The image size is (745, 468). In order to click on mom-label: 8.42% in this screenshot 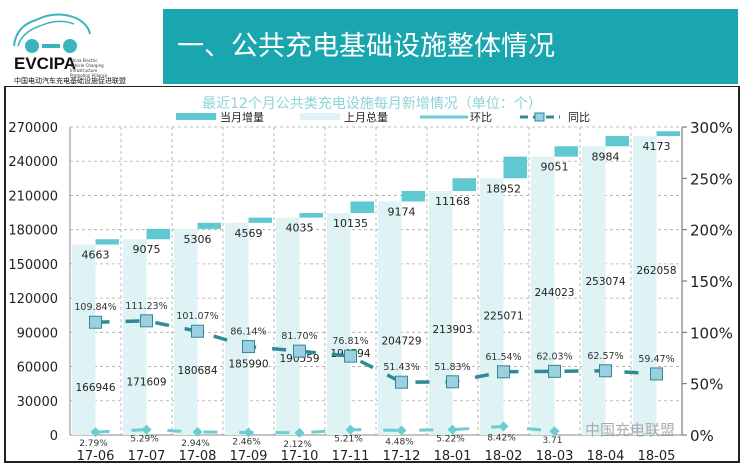, I will do `click(501, 438)`.